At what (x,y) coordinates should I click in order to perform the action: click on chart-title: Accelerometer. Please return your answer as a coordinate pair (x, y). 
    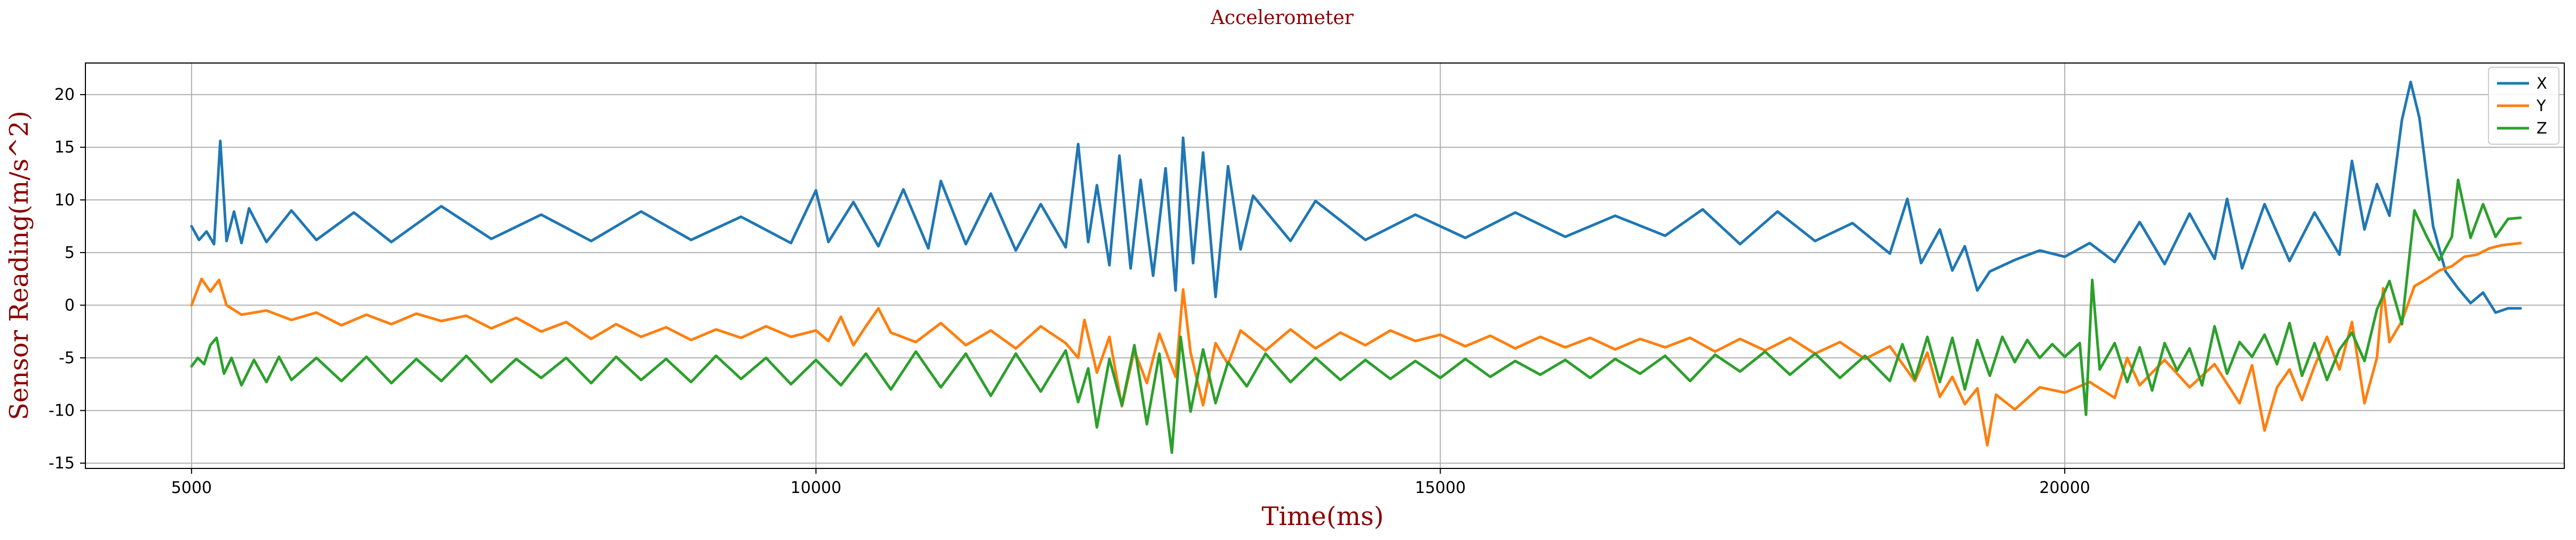
    Looking at the image, I should click on (1282, 18).